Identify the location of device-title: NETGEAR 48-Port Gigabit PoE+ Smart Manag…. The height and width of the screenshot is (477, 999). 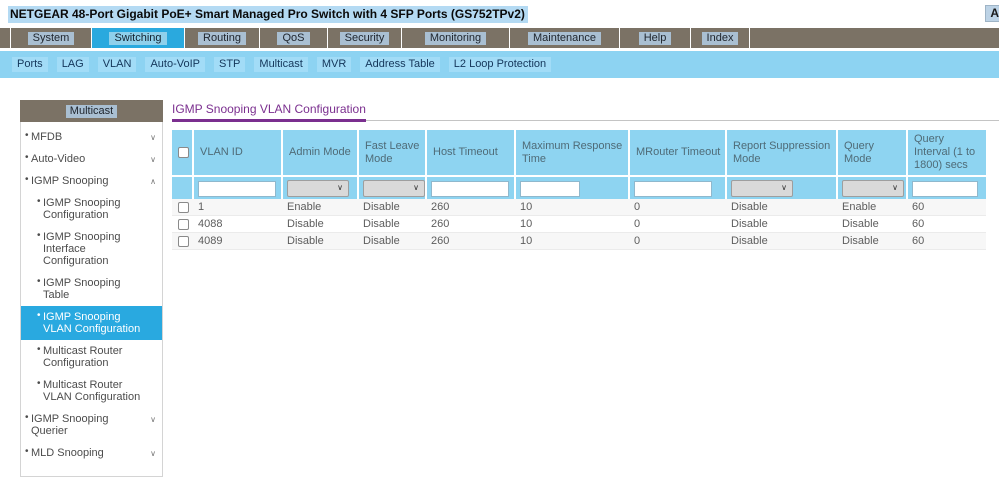
(268, 14).